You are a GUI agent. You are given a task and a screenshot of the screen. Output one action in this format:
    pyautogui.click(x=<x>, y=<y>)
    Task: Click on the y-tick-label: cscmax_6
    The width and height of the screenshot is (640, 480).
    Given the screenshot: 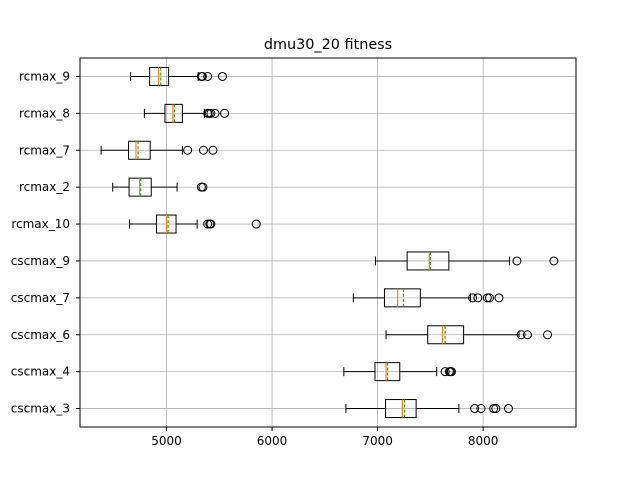 What is the action you would take?
    pyautogui.click(x=40, y=335)
    